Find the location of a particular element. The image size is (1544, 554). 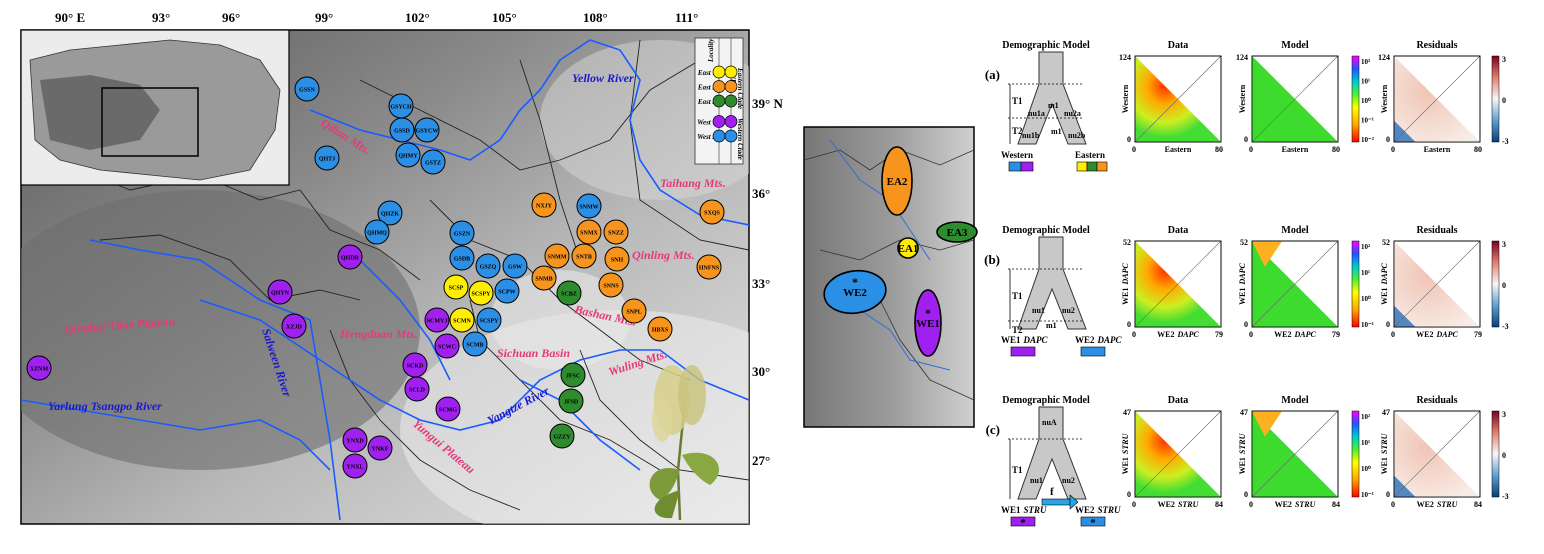

site-marker: GSZQ is located at coordinates (488, 266).